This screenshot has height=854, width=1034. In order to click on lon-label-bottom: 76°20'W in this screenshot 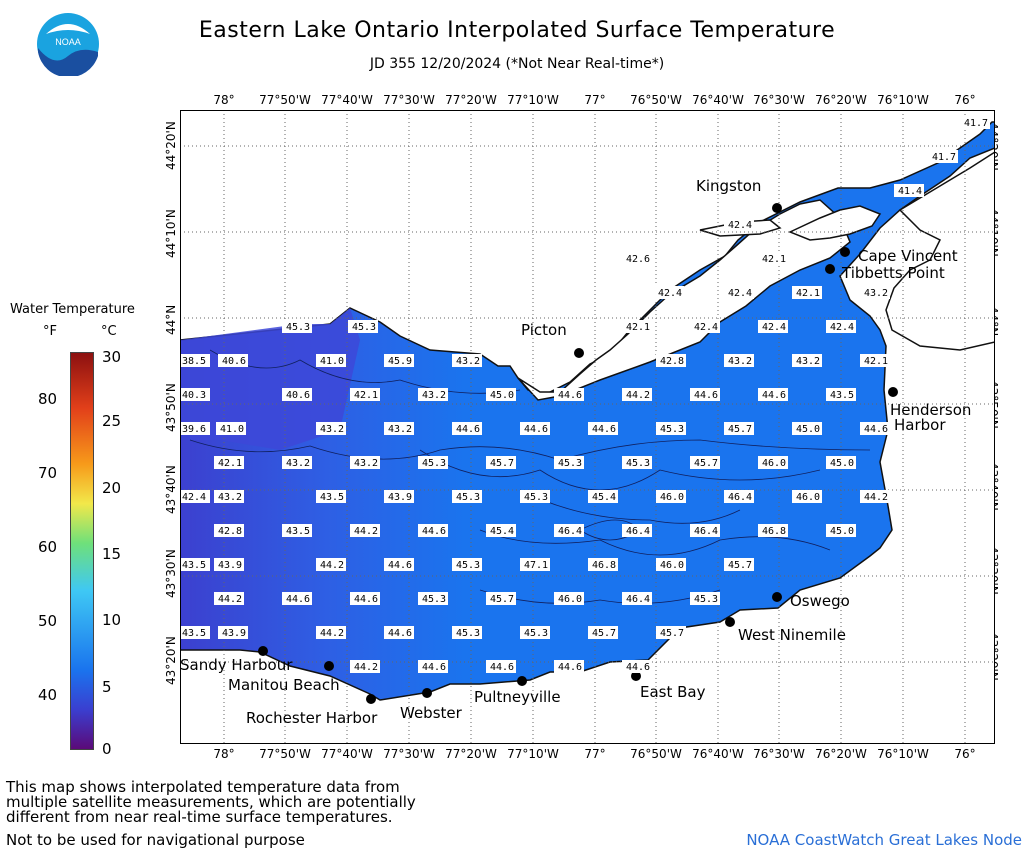, I will do `click(841, 754)`.